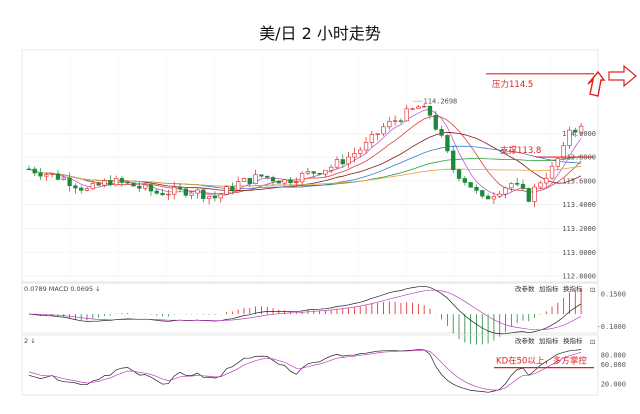  What do you see at coordinates (512, 84) in the screenshot?
I see `resistance-label: 压力114.5` at bounding box center [512, 84].